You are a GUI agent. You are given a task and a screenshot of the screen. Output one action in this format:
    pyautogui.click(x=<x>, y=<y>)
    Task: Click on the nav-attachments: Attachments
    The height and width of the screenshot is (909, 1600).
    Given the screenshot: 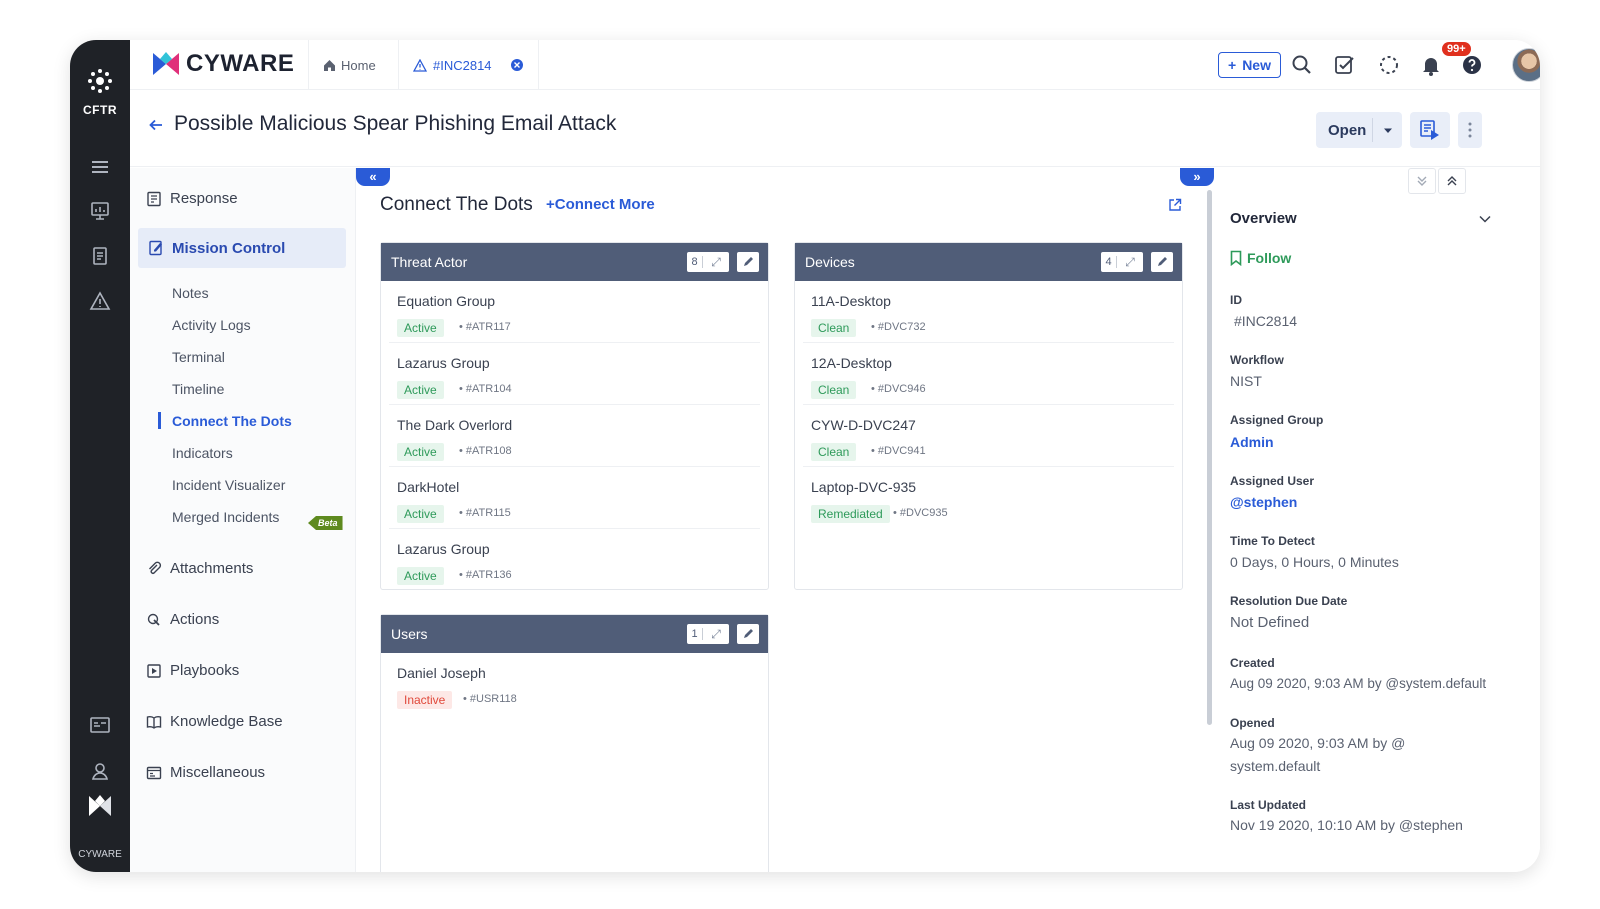 What is the action you would take?
    pyautogui.click(x=199, y=568)
    